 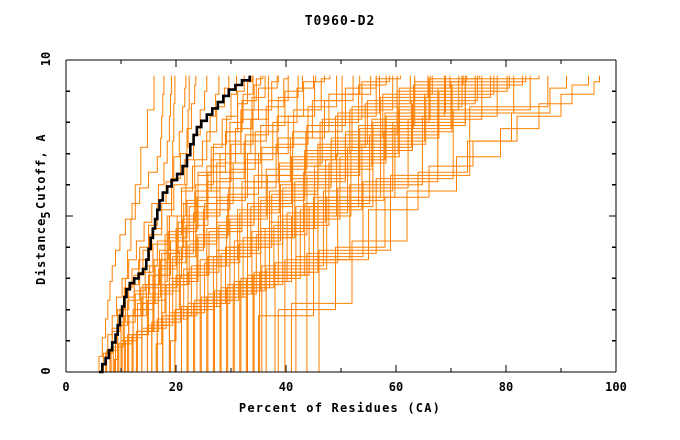 I want to click on y-tick-label: 10, so click(x=46, y=59).